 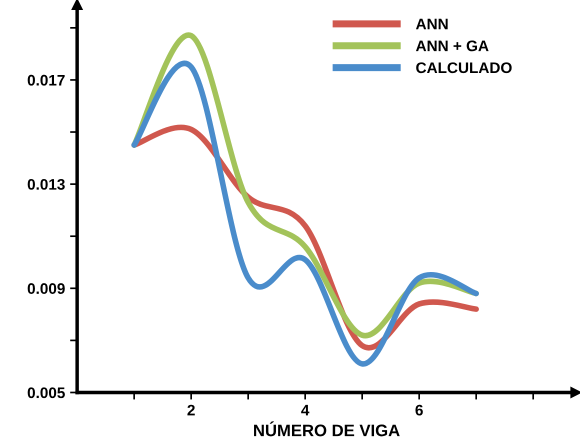 I want to click on legend-label: ANN, so click(x=432, y=24).